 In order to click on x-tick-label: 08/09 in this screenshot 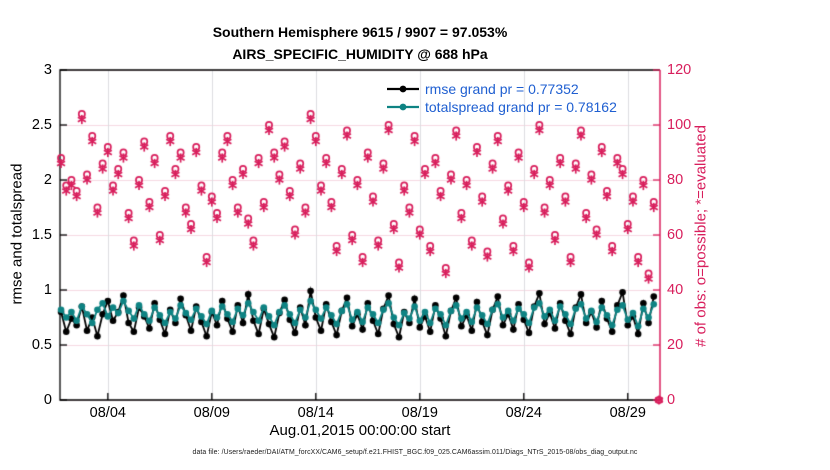, I will do `click(211, 413)`.